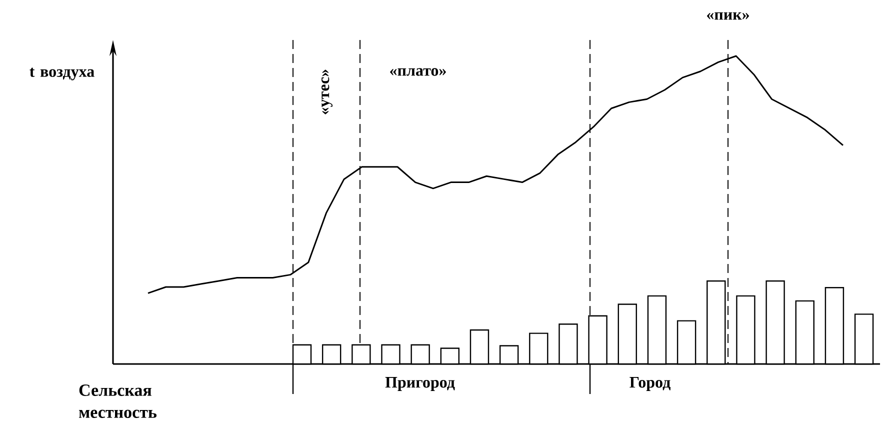 This screenshot has height=436, width=893. Describe the element at coordinates (728, 16) in the screenshot. I see `text: «пик»` at that location.